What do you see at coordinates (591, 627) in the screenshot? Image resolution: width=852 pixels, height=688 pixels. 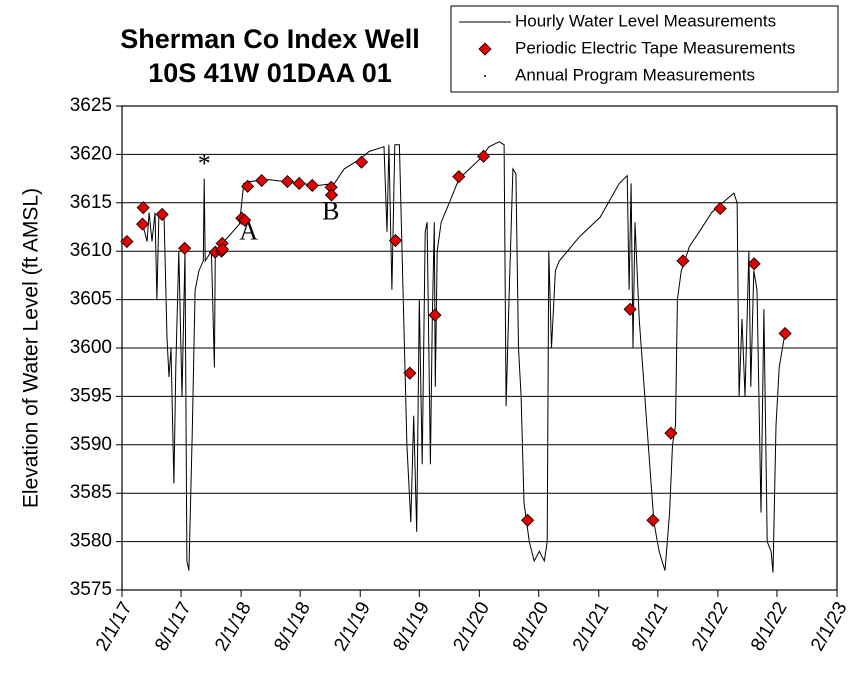 I see `x-tick-label: 2/1/21` at bounding box center [591, 627].